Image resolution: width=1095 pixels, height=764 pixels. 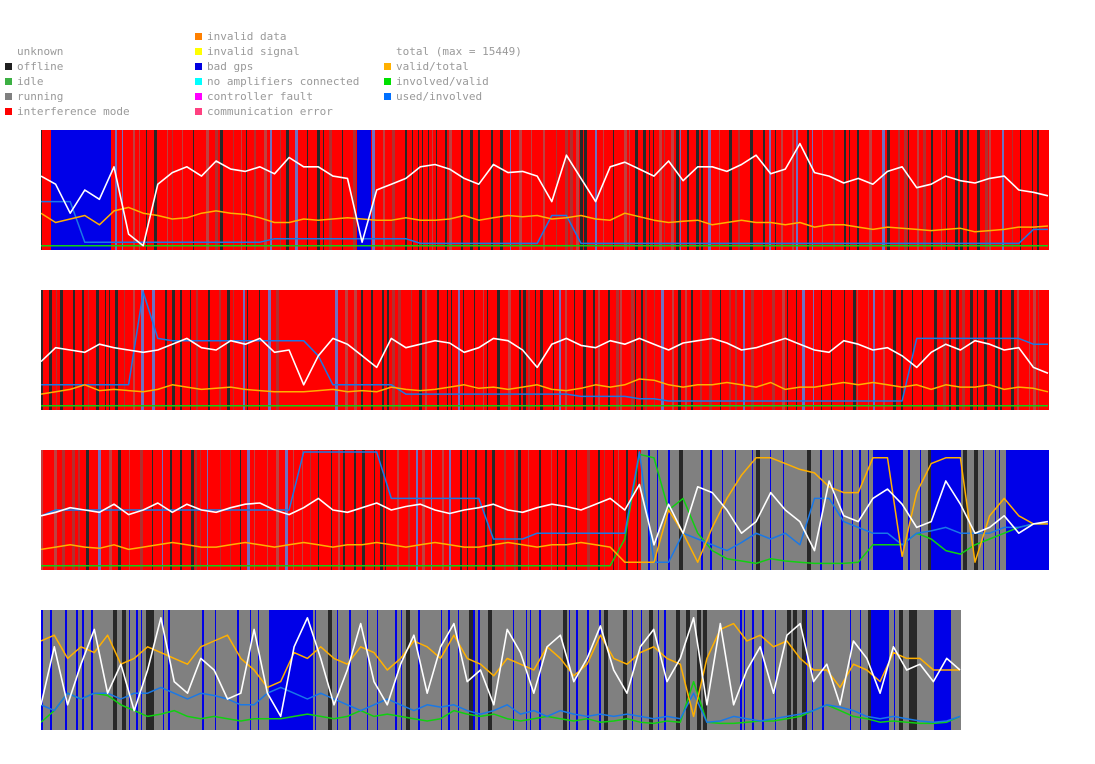 What do you see at coordinates (73, 111) in the screenshot?
I see `legend-label: interference mode` at bounding box center [73, 111].